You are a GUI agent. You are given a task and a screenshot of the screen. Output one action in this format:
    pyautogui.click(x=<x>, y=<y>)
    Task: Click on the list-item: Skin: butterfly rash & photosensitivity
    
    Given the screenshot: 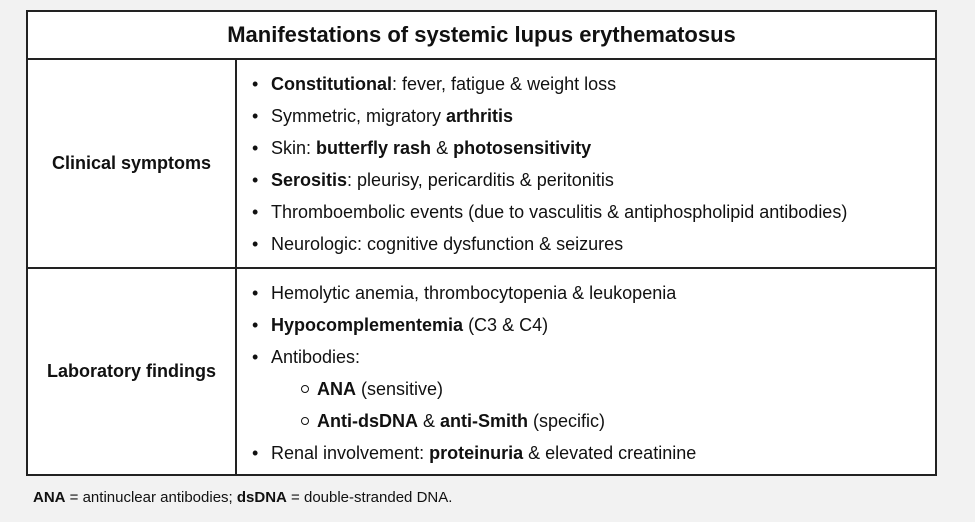 What is the action you would take?
    pyautogui.click(x=593, y=148)
    